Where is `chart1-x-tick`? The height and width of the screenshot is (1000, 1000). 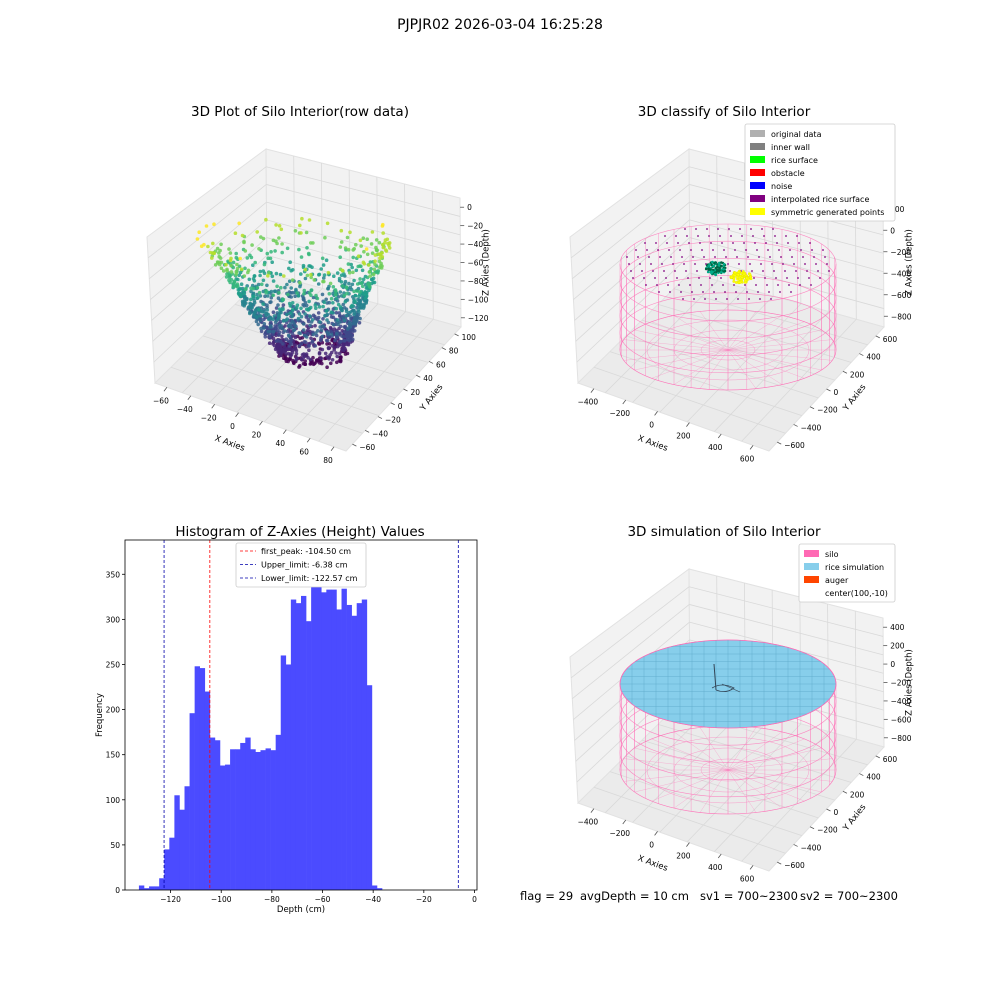
chart1-x-tick is located at coordinates (165, 389).